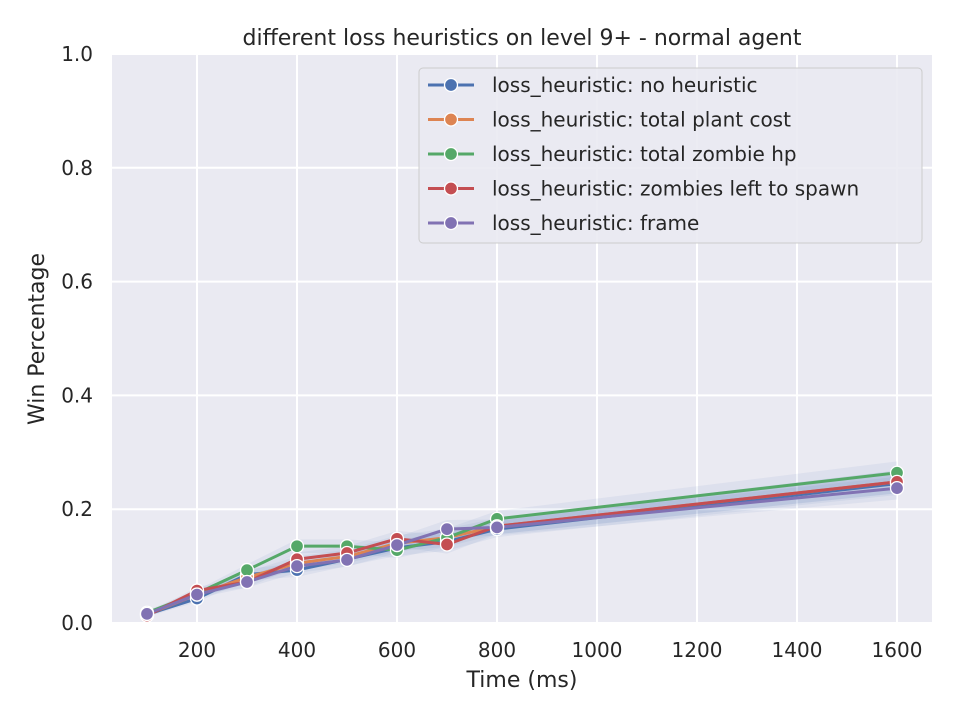 The width and height of the screenshot is (960, 719). Describe the element at coordinates (77, 54) in the screenshot. I see `y-tick-label: 1.0` at that location.